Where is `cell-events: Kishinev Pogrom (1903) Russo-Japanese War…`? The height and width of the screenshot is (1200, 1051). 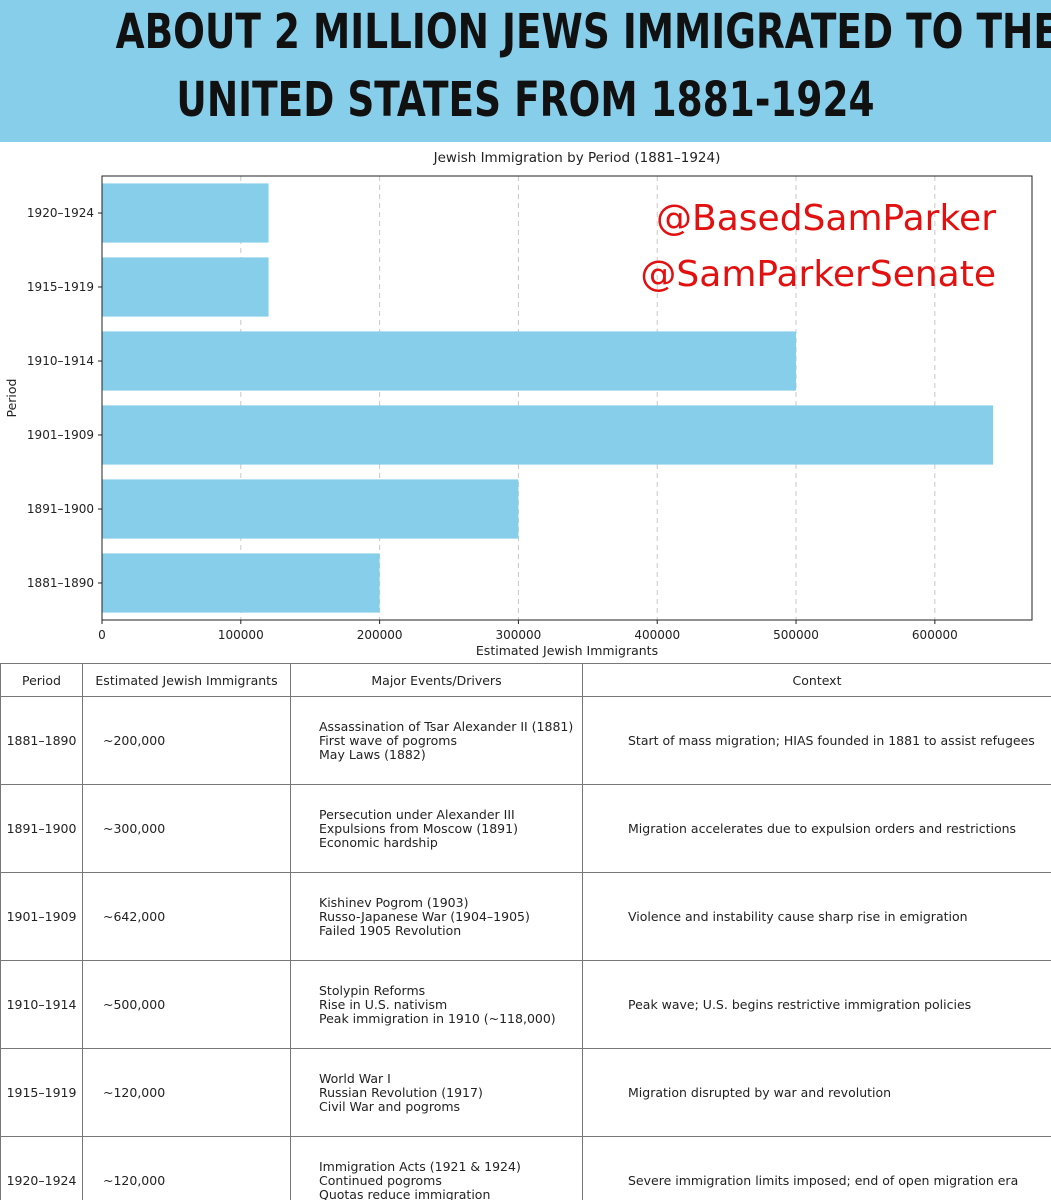 cell-events: Kishinev Pogrom (1903) Russo-Japanese War… is located at coordinates (436, 916).